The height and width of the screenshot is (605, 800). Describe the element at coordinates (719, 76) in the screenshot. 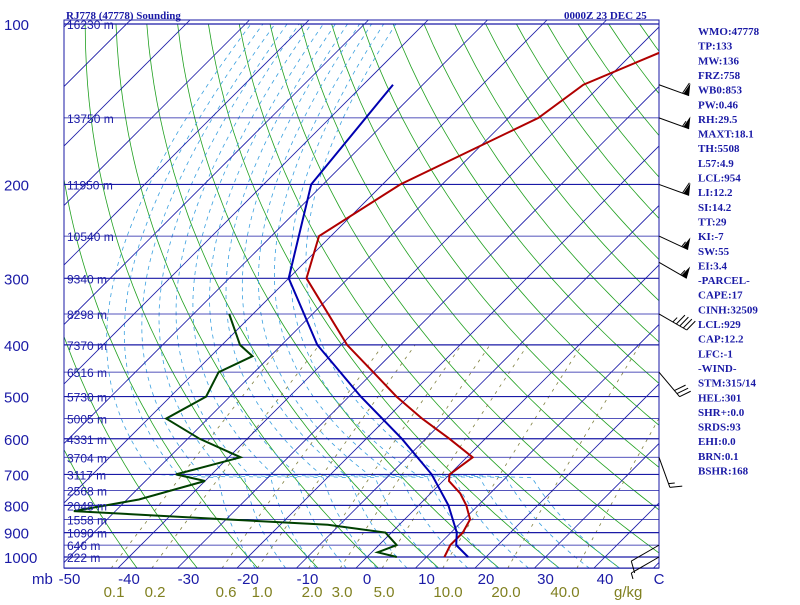

I see `stat-line: FRZ:758` at that location.